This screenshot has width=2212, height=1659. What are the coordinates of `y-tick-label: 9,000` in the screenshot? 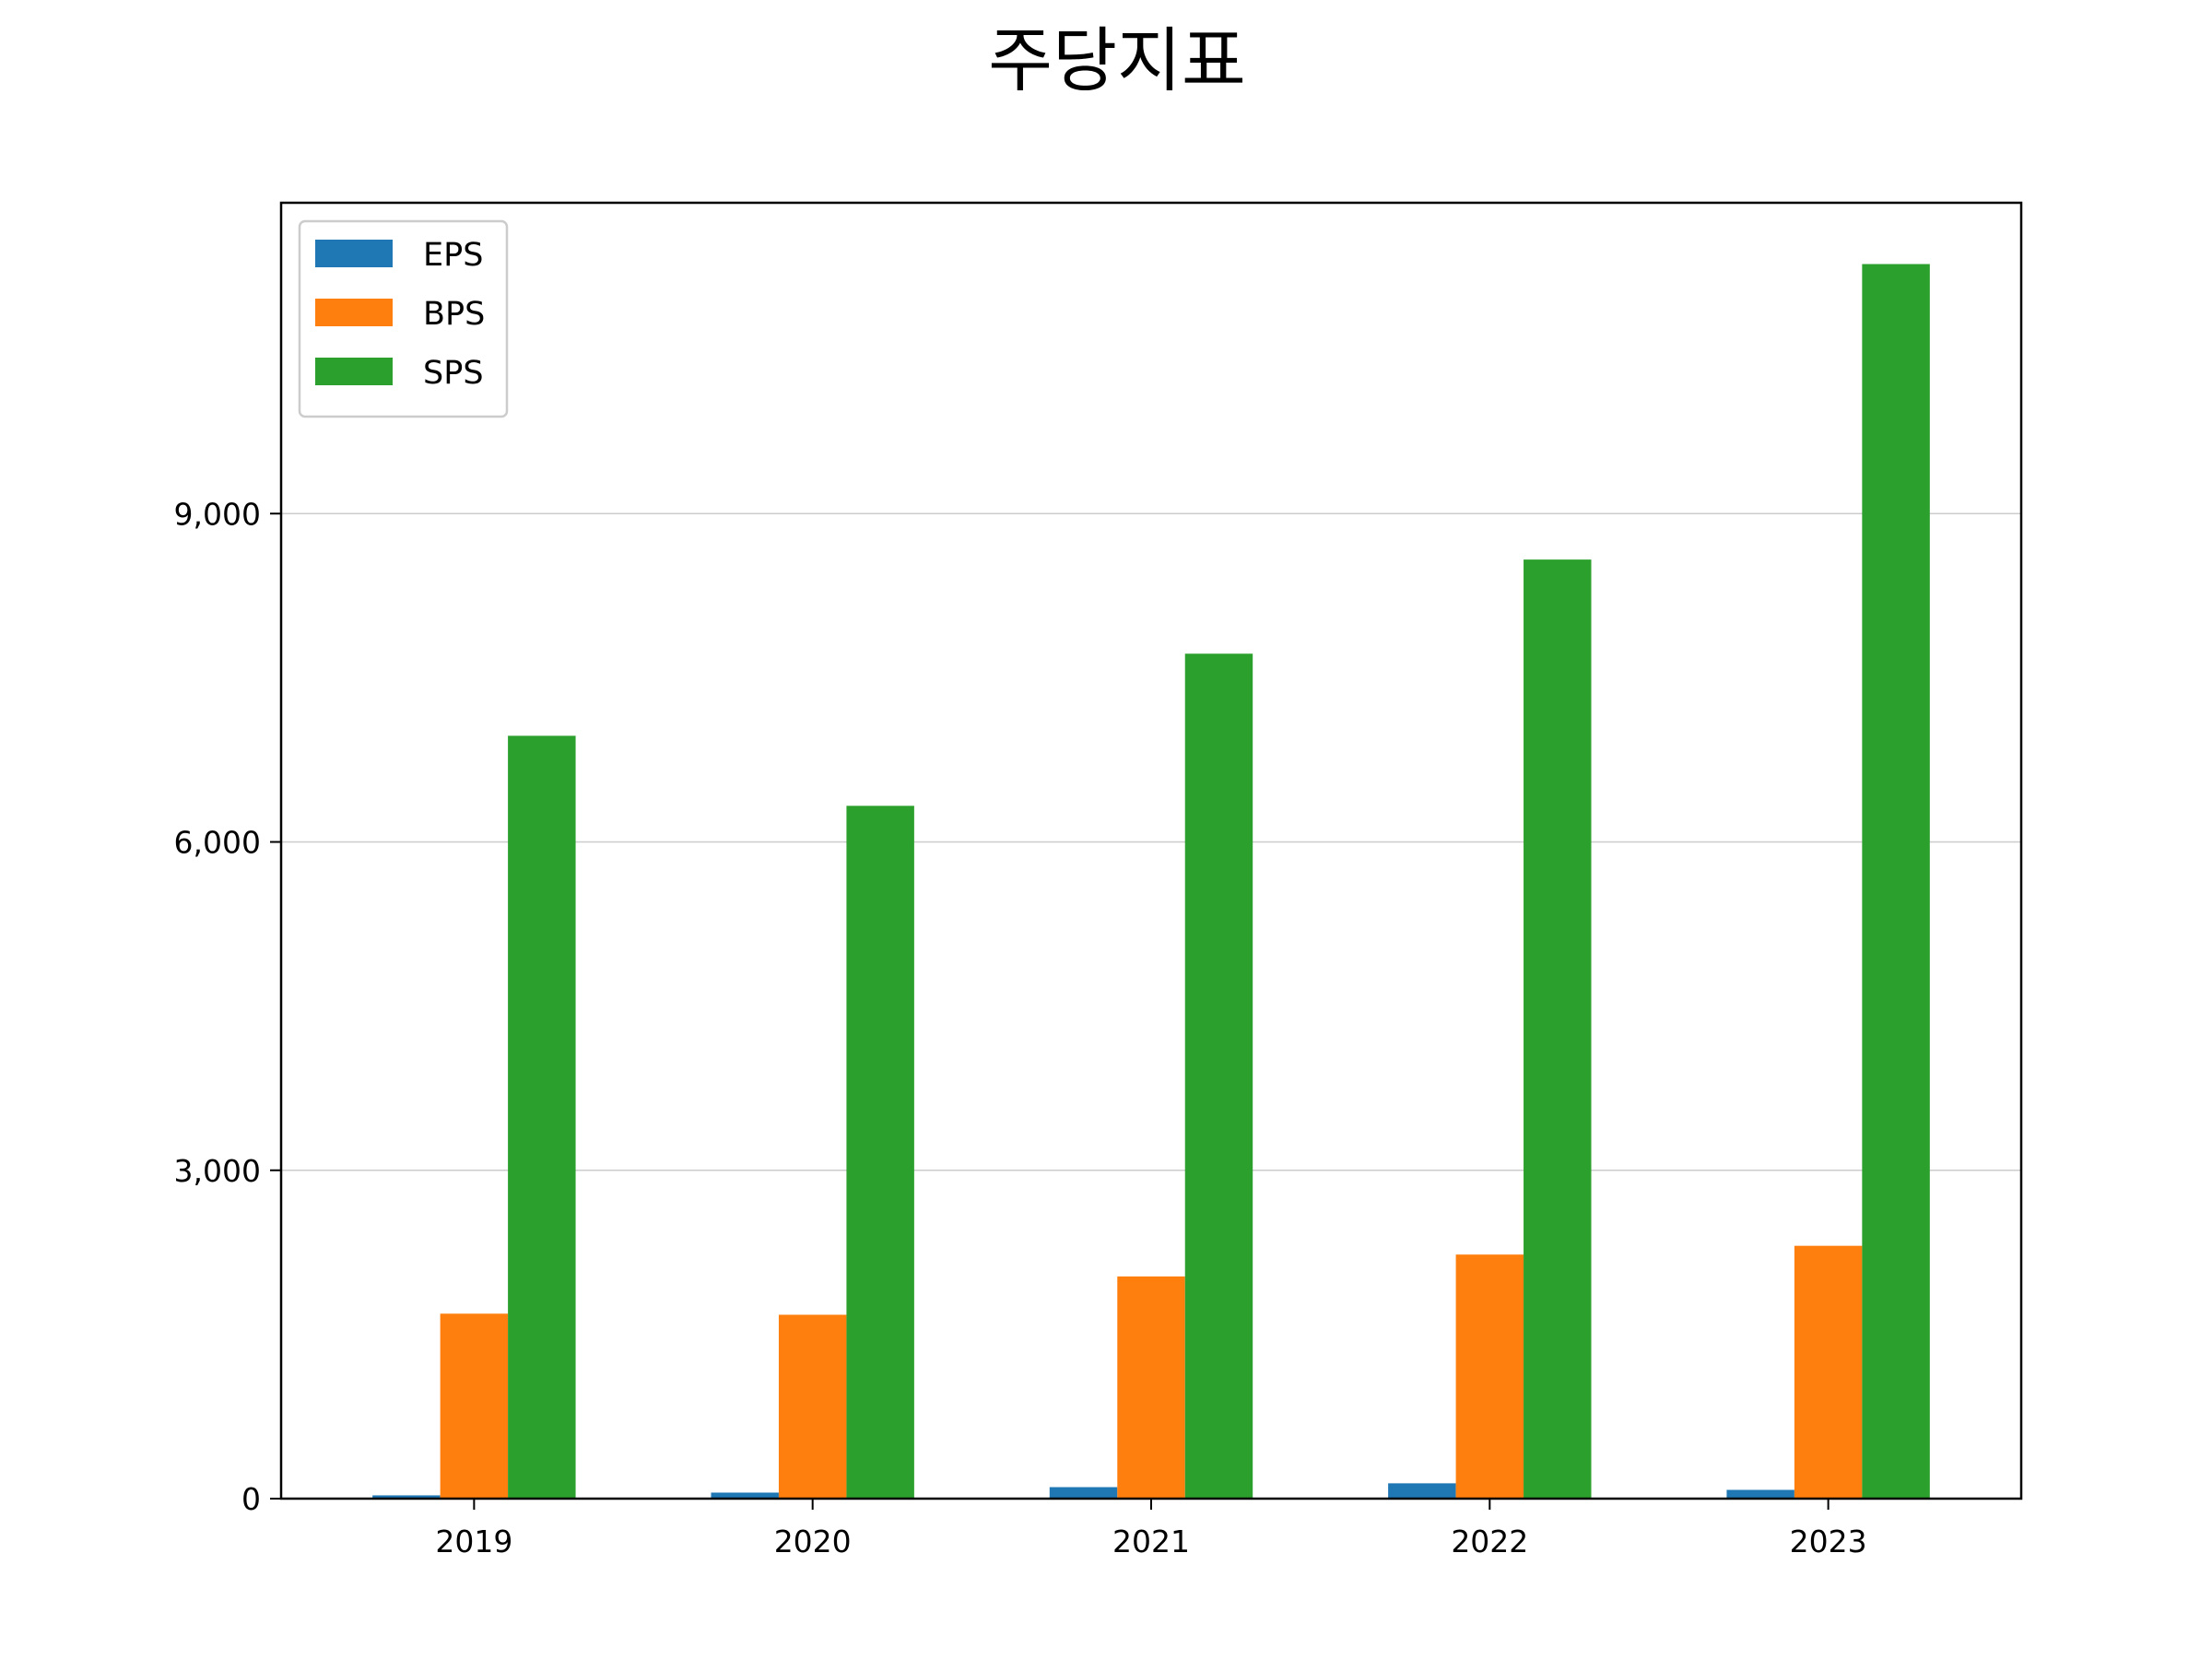 It's located at (217, 514).